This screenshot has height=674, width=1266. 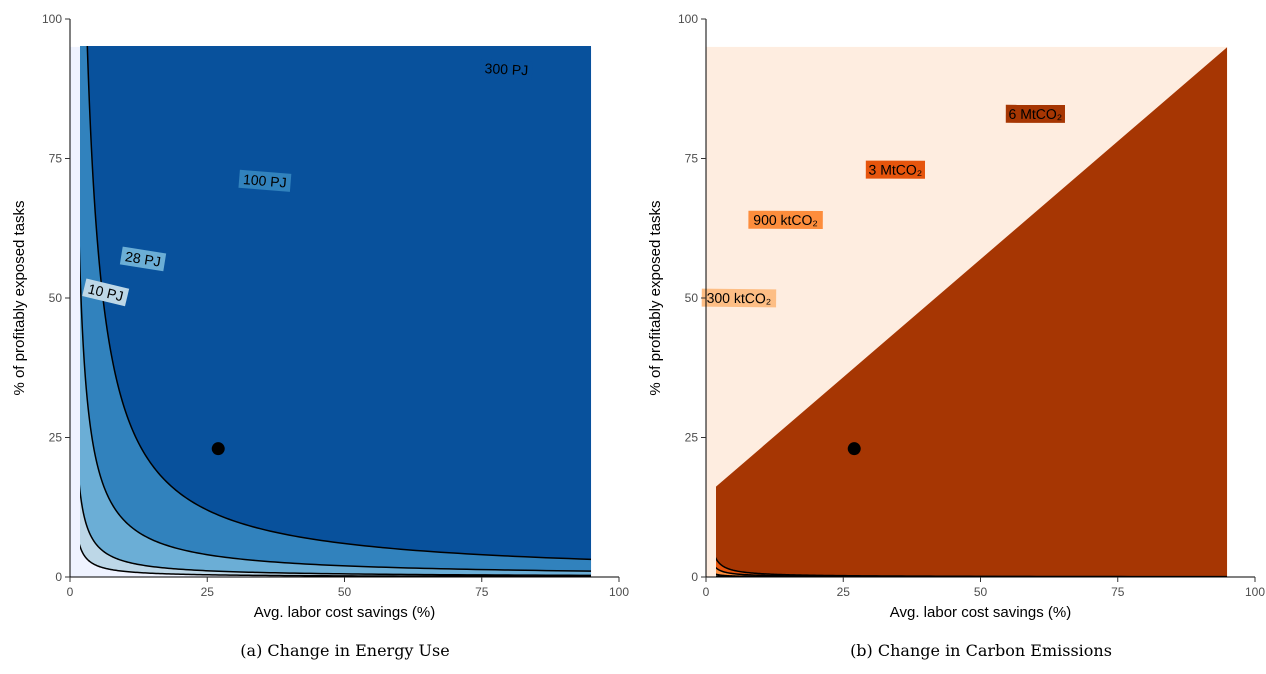 I want to click on figure-caption: (a) Change in Energy Use, so click(x=344, y=650).